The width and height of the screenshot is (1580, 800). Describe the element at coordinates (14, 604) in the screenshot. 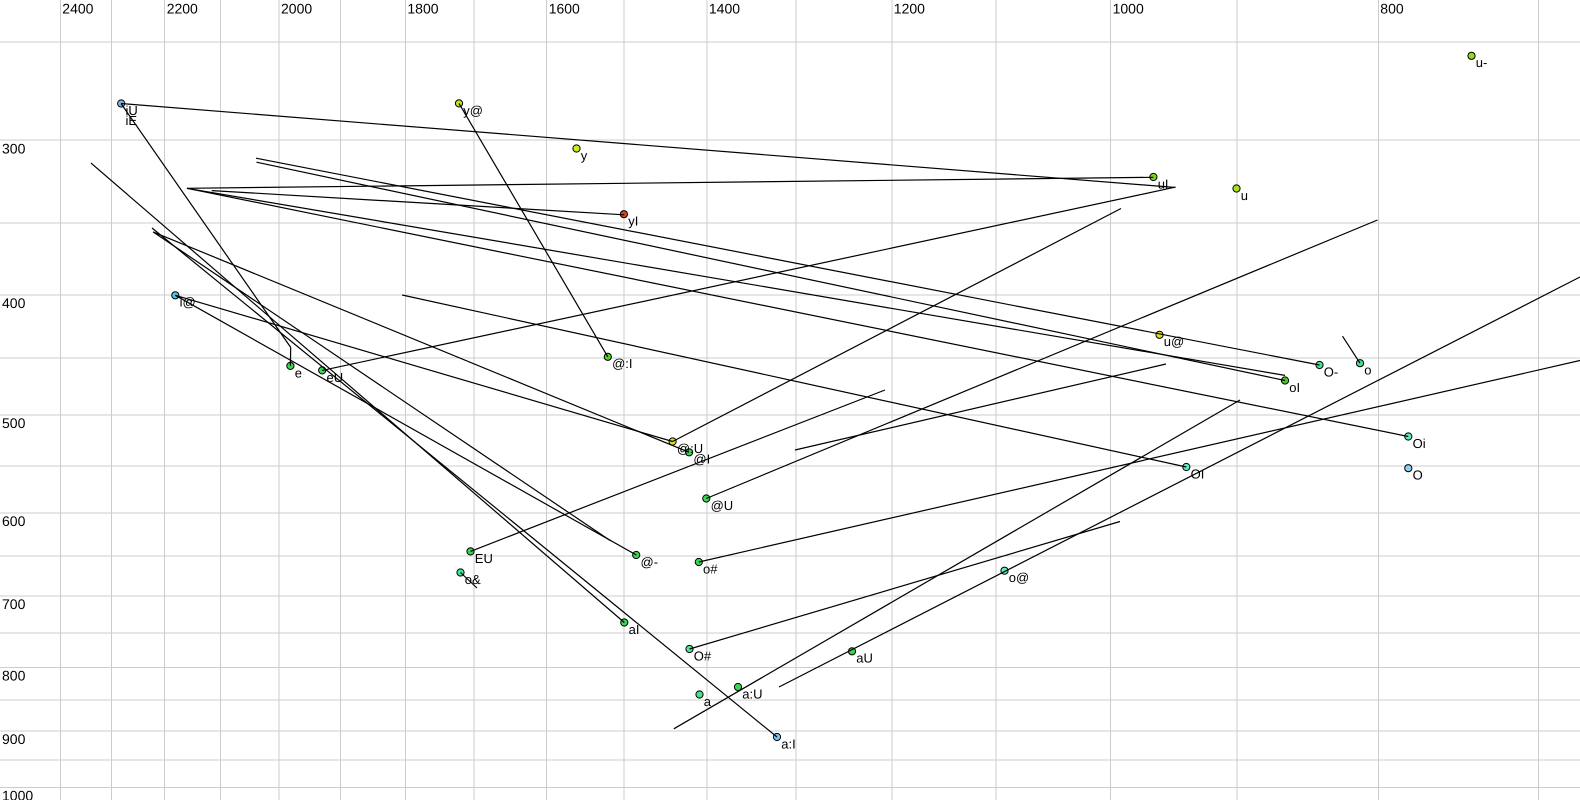

I see `svg-text: 700` at that location.